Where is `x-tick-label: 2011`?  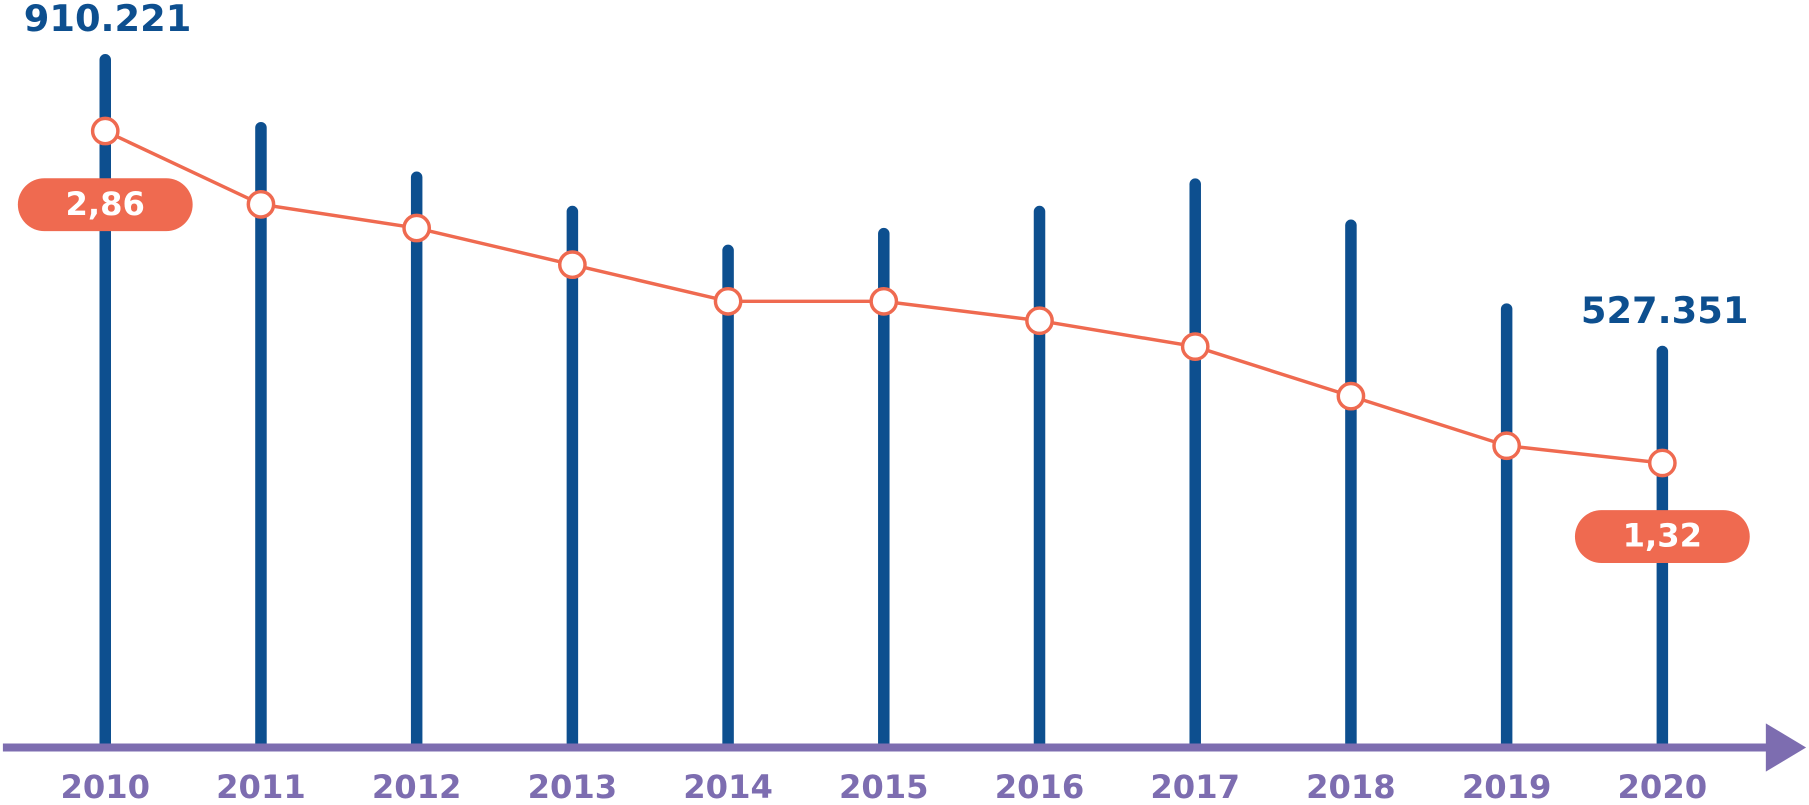
x-tick-label: 2011 is located at coordinates (261, 786).